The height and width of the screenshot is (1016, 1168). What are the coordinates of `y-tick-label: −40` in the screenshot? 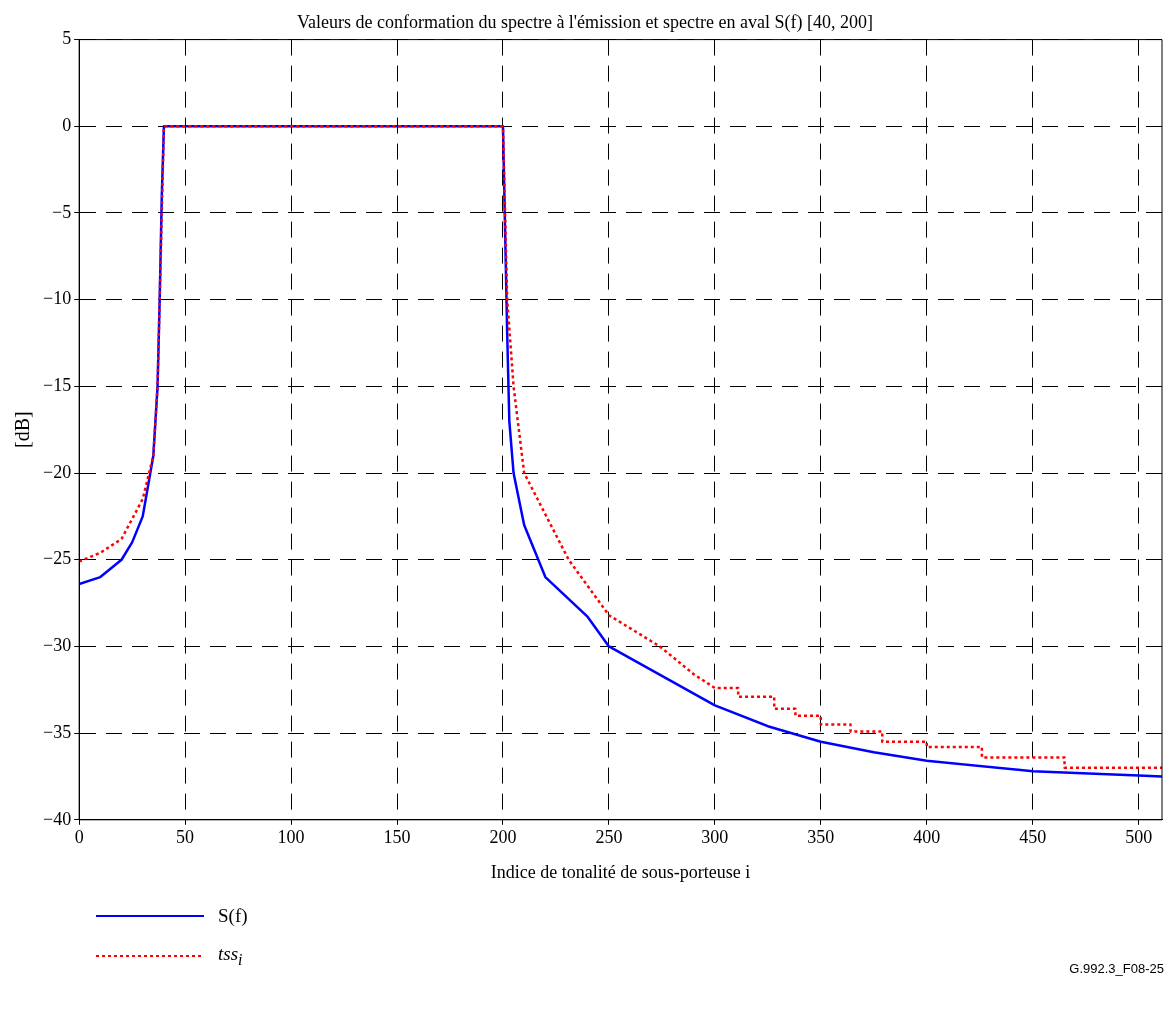 It's located at (57, 818).